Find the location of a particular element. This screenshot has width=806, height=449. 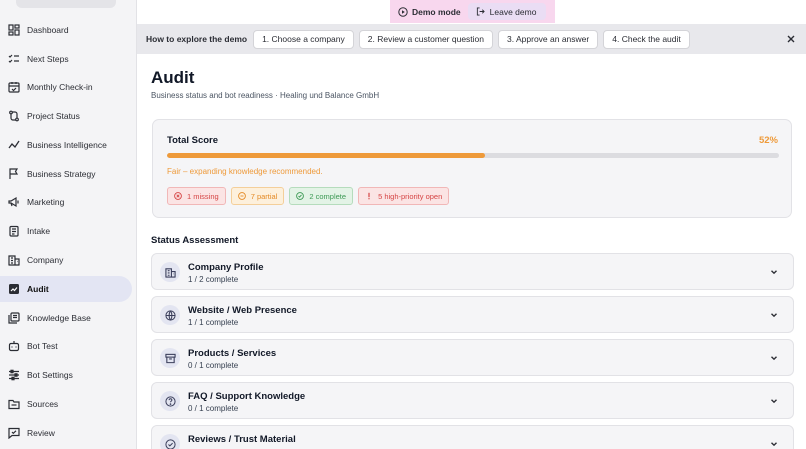

score-progress-bar is located at coordinates (473, 155).